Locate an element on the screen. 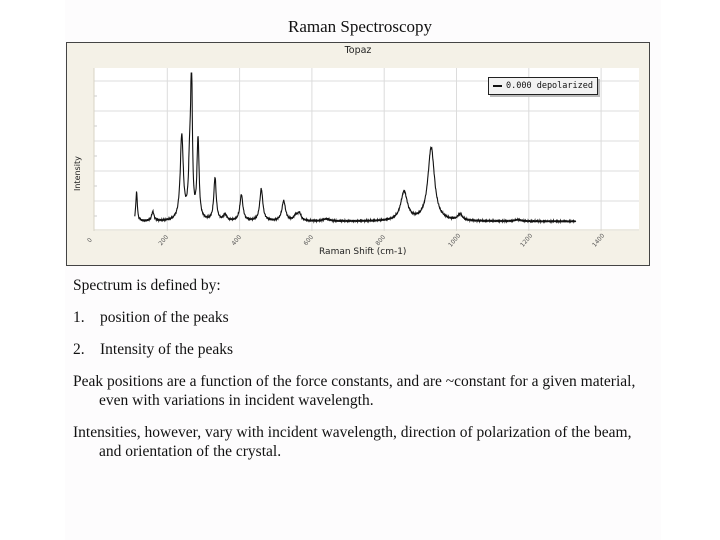 The height and width of the screenshot is (540, 720). list-item: 2. Intensity of the peaks is located at coordinates (363, 349).